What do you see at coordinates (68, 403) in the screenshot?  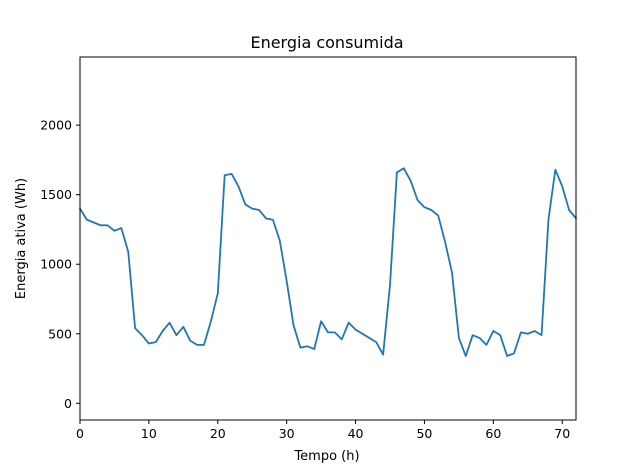 I see `y-tick-label: 0` at bounding box center [68, 403].